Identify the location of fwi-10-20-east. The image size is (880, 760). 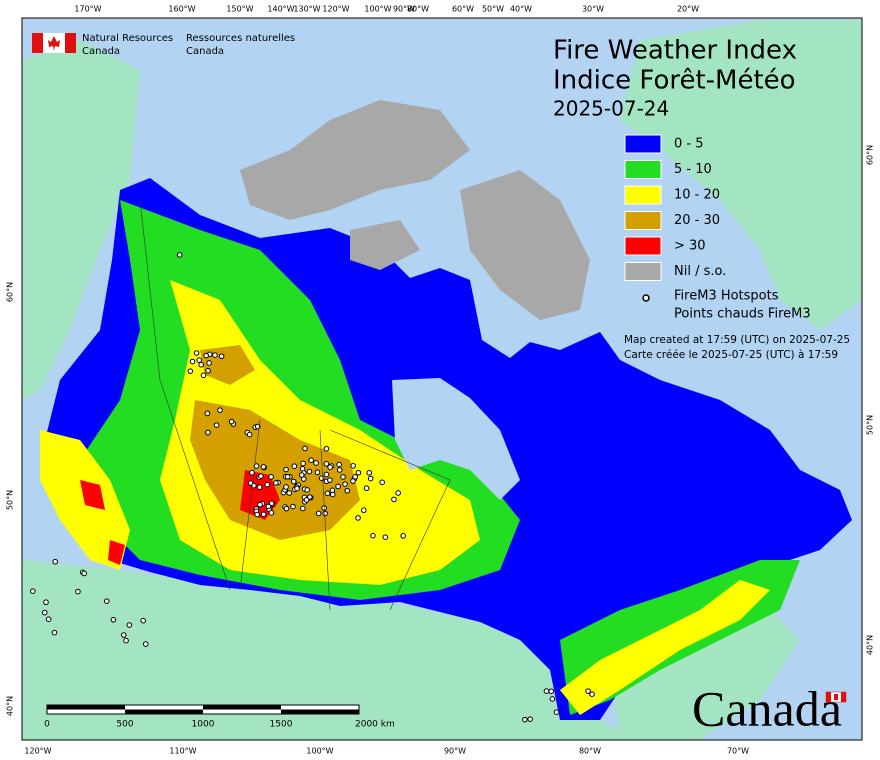
(665, 647).